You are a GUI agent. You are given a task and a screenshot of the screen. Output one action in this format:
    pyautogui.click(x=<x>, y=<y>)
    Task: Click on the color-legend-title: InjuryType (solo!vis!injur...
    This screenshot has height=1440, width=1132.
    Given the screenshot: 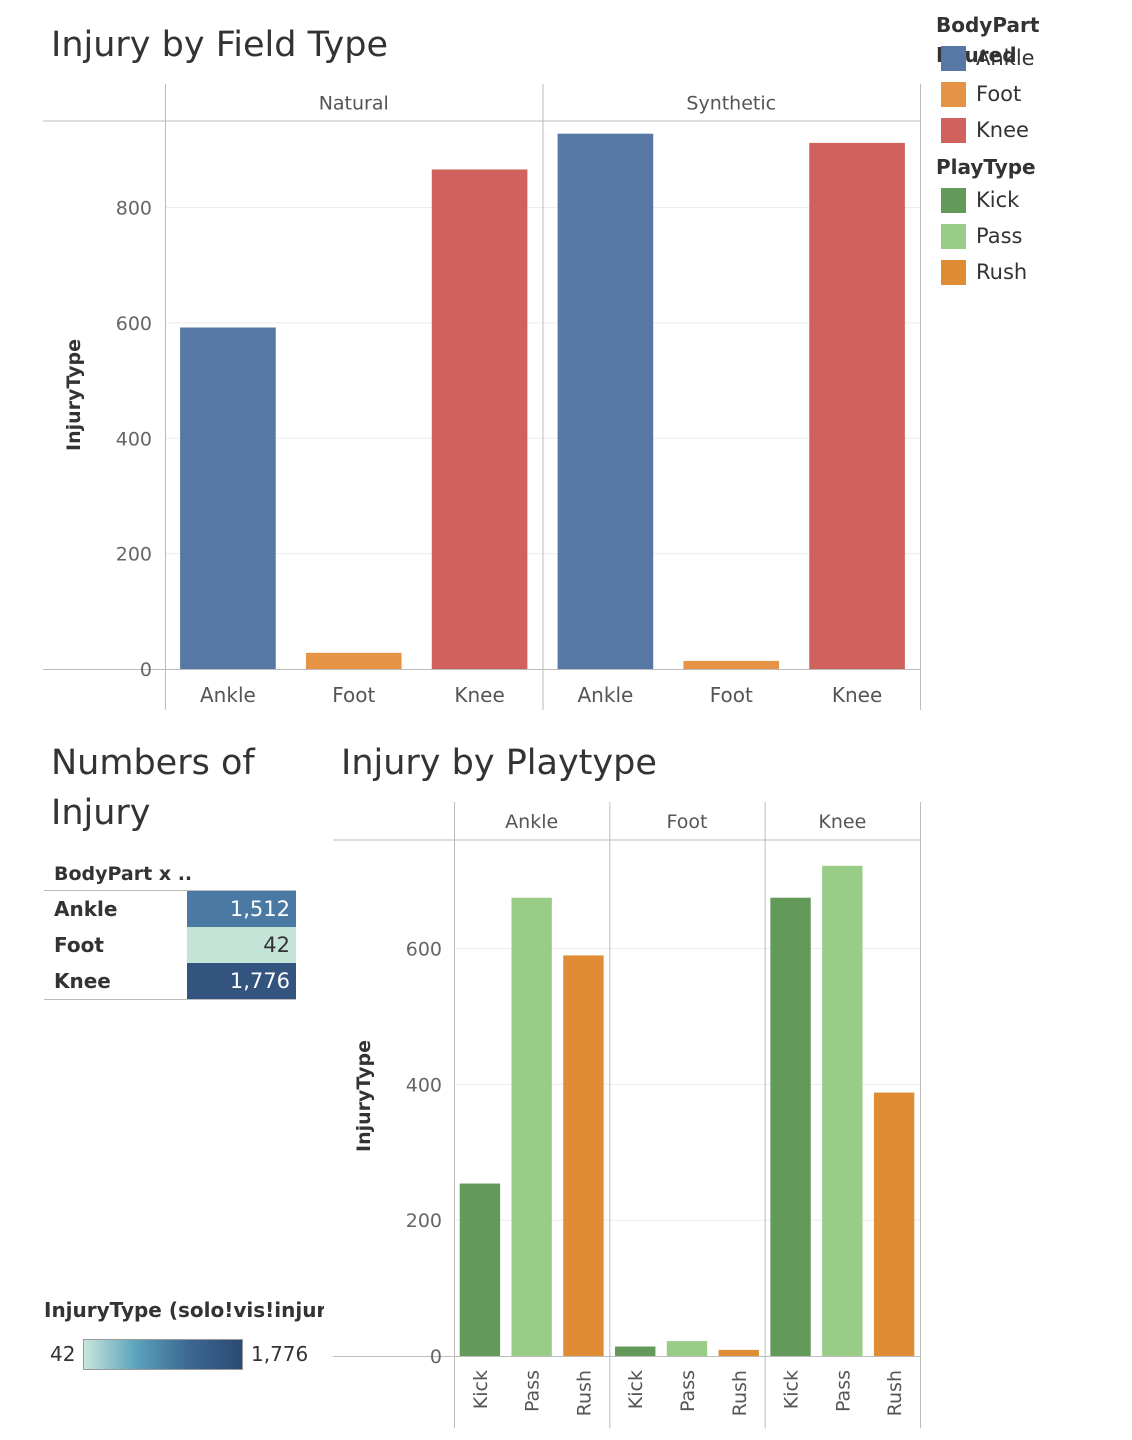 What is the action you would take?
    pyautogui.click(x=184, y=1310)
    